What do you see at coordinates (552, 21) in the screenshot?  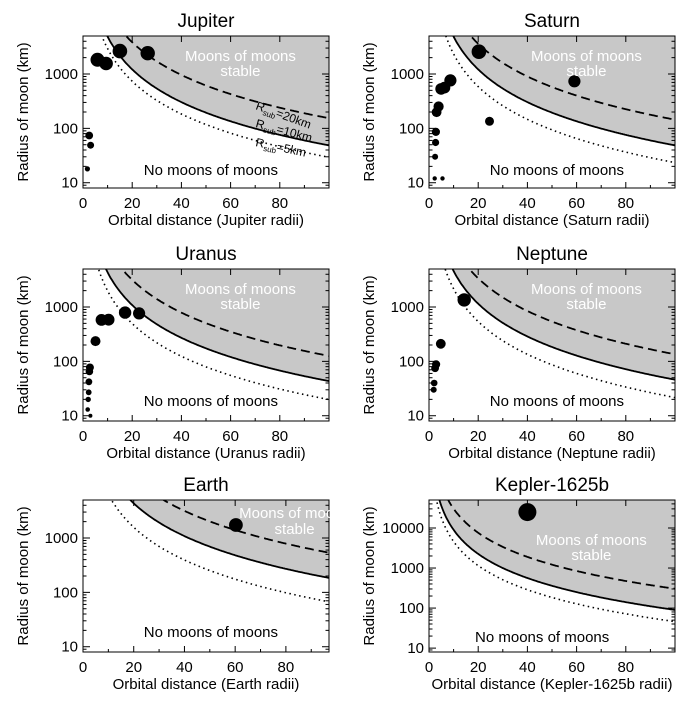 I see `panel-title: Saturn` at bounding box center [552, 21].